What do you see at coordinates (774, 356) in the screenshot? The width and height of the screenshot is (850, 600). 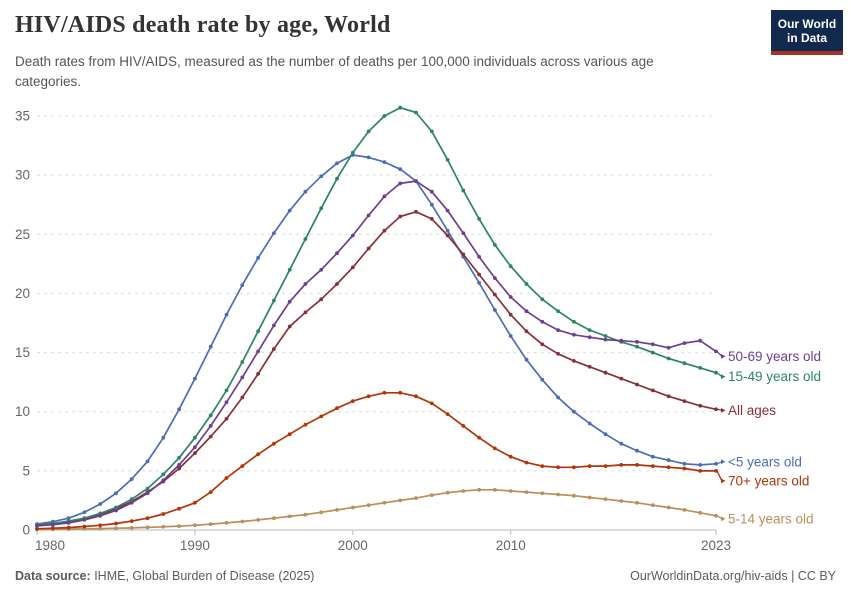 I see `legend-label-50-69-years-old: 50-69 years old` at bounding box center [774, 356].